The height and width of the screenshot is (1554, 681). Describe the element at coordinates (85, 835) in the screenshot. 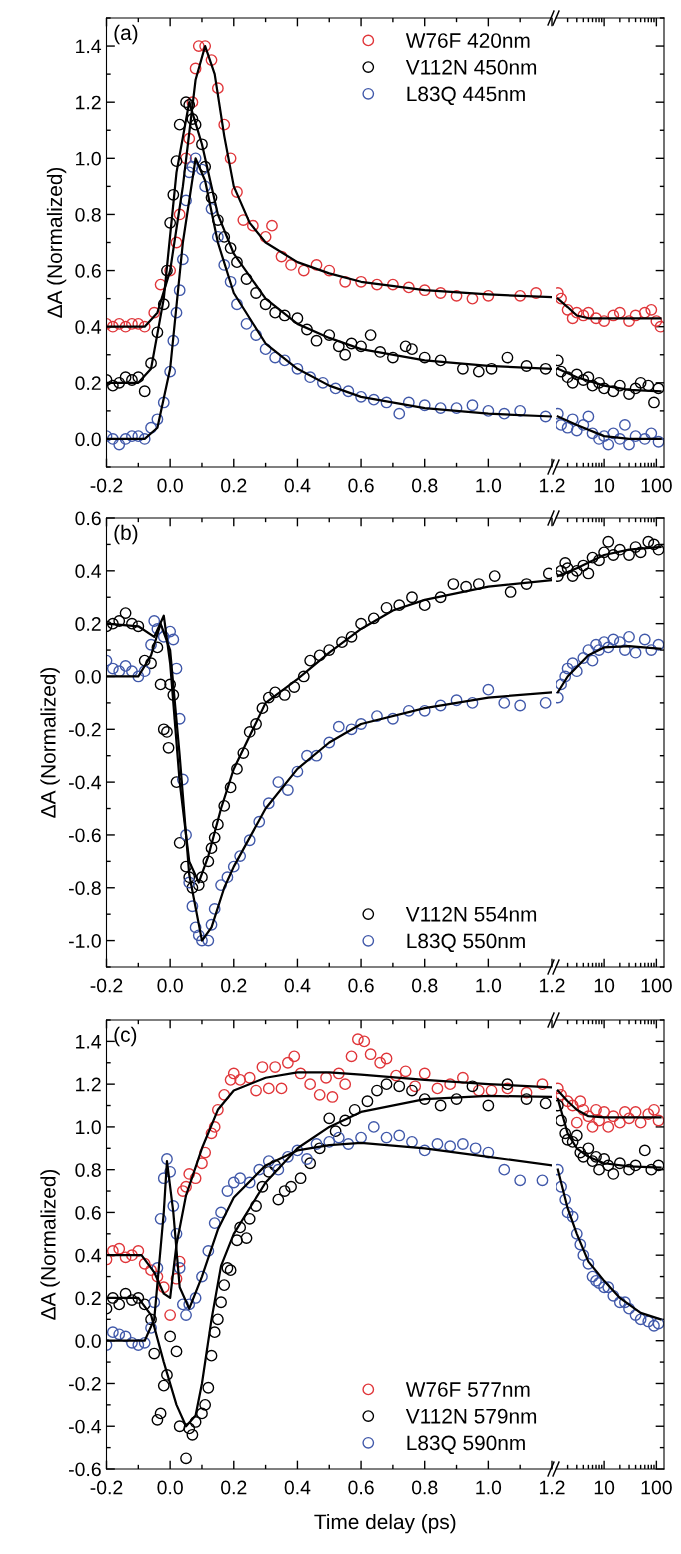

I see `y-tick-label: -0.6` at that location.